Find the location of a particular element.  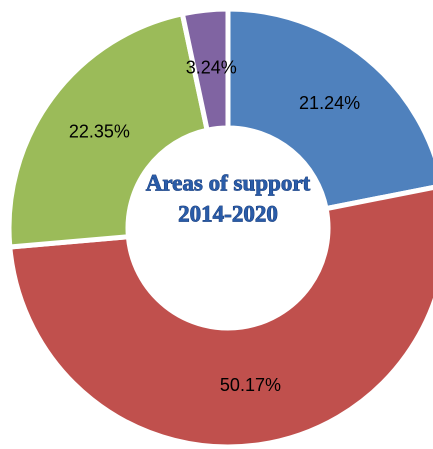

value-label: 22.35% is located at coordinates (99, 132).